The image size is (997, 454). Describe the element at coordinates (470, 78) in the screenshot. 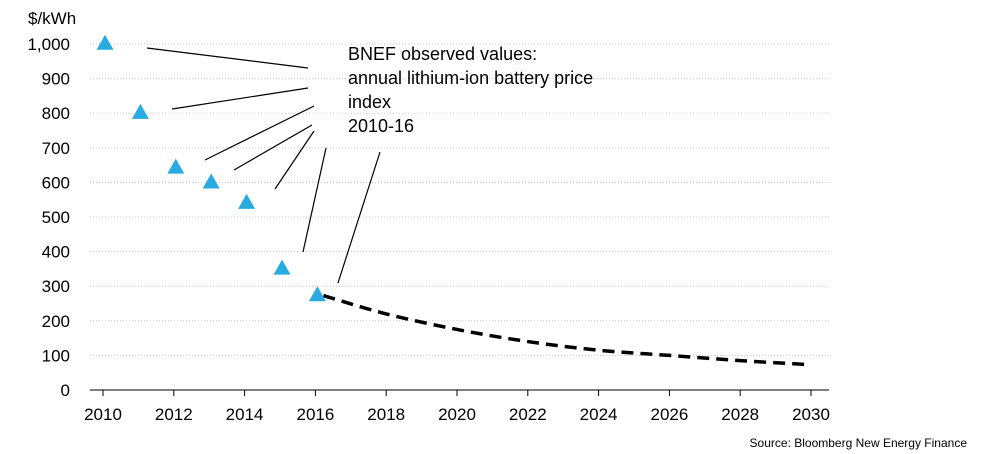

I see `annotation-line: annual lithium-ion battery price` at that location.